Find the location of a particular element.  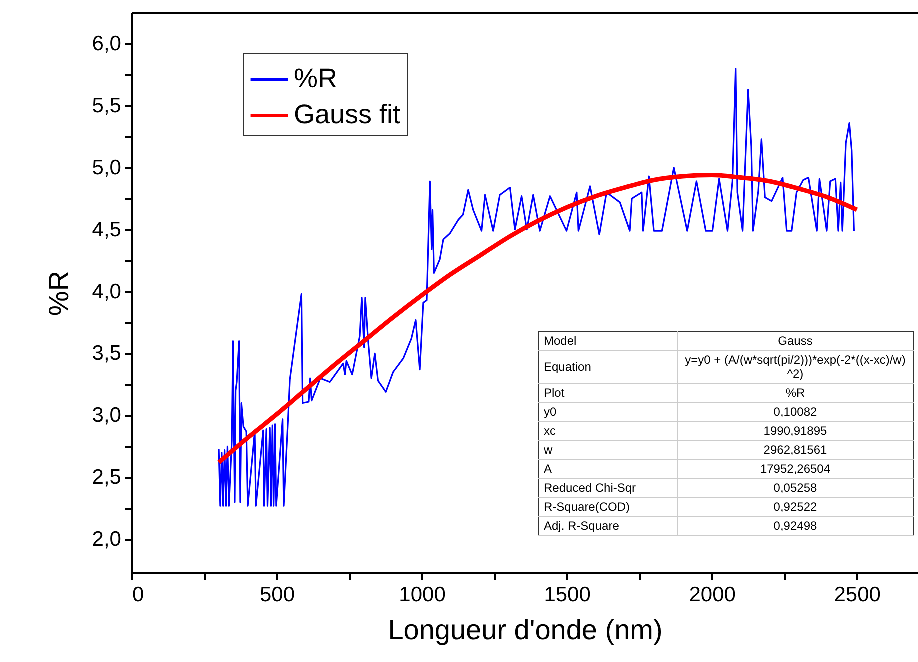

annotation: y=y0 + (A/(w*sqrt(pi/2)))*exp(-2*((x-xc)/w)^2) is located at coordinates (796, 367).